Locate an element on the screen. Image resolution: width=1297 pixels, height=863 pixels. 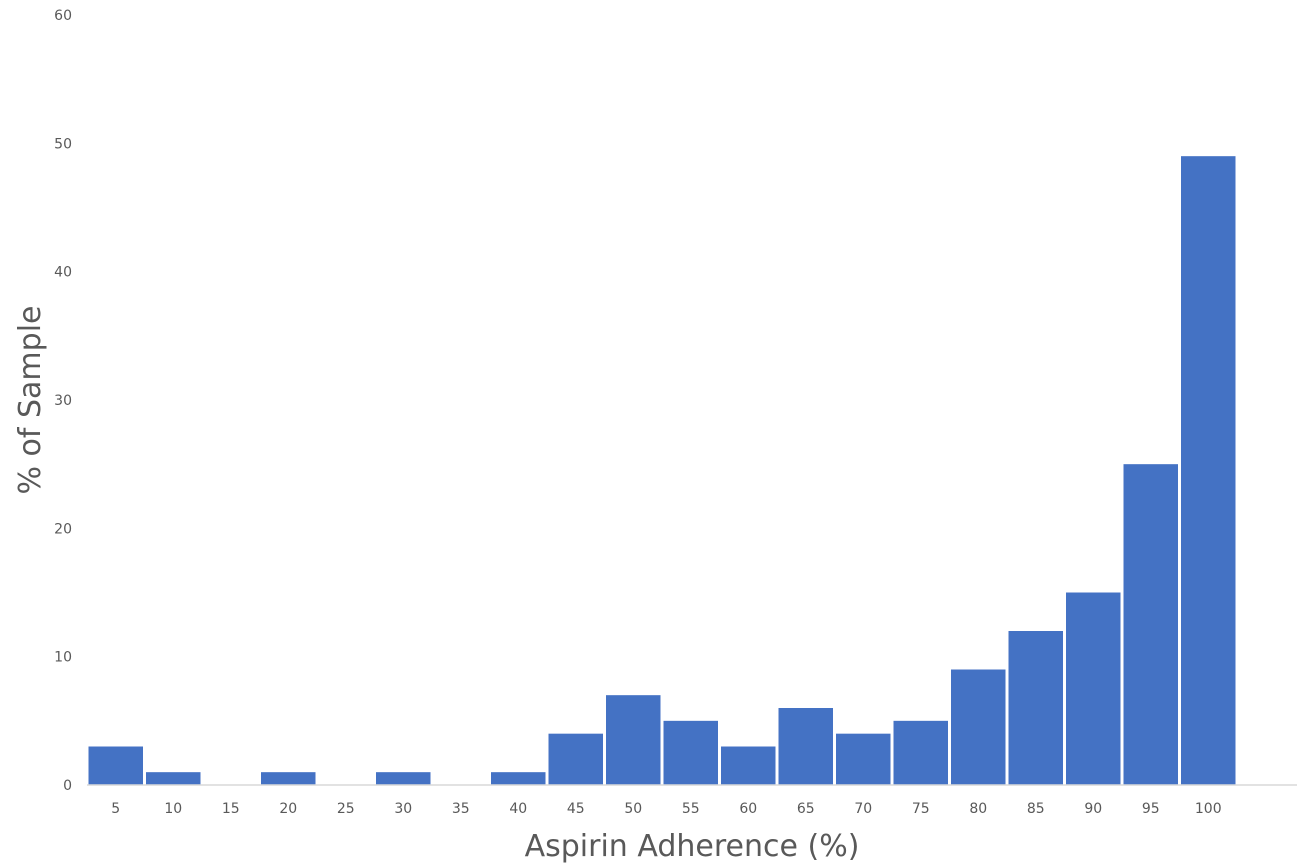
y-axis-ticks: 0 10 20 30 40 50 60 is located at coordinates (63, 401).